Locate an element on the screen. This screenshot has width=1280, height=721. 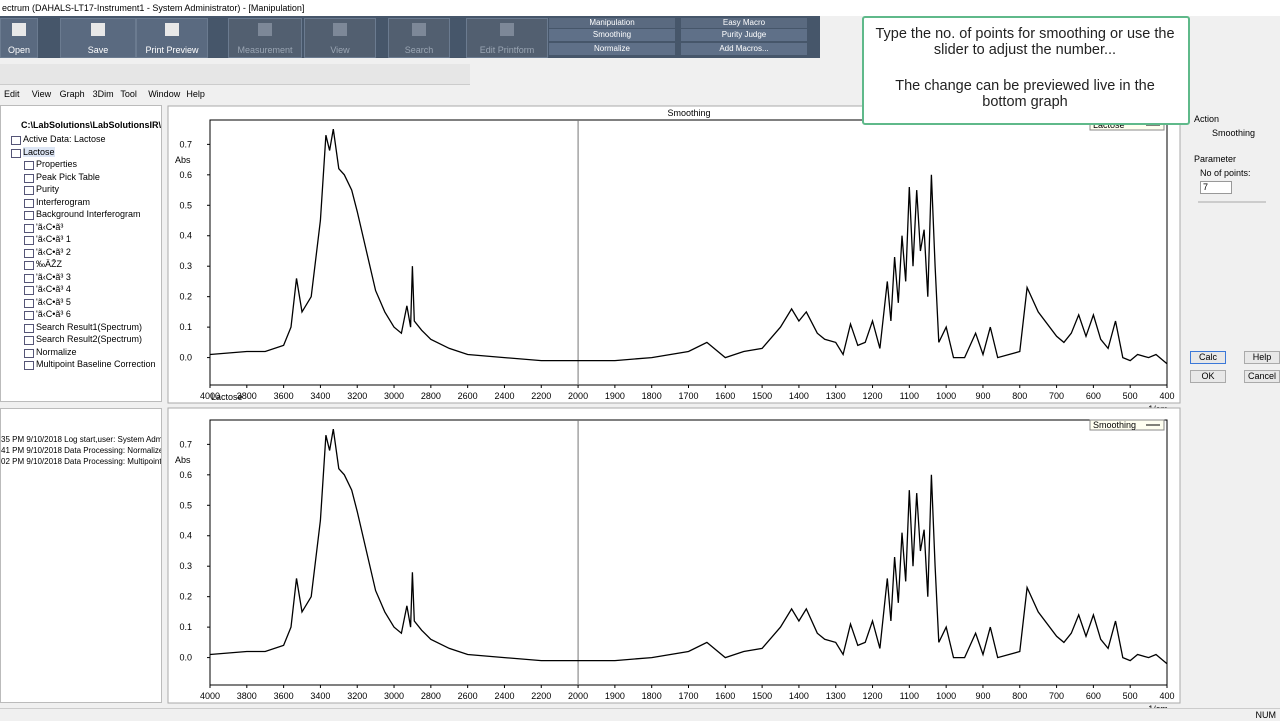
y-tick-label: 0.1 is located at coordinates (185, 627).